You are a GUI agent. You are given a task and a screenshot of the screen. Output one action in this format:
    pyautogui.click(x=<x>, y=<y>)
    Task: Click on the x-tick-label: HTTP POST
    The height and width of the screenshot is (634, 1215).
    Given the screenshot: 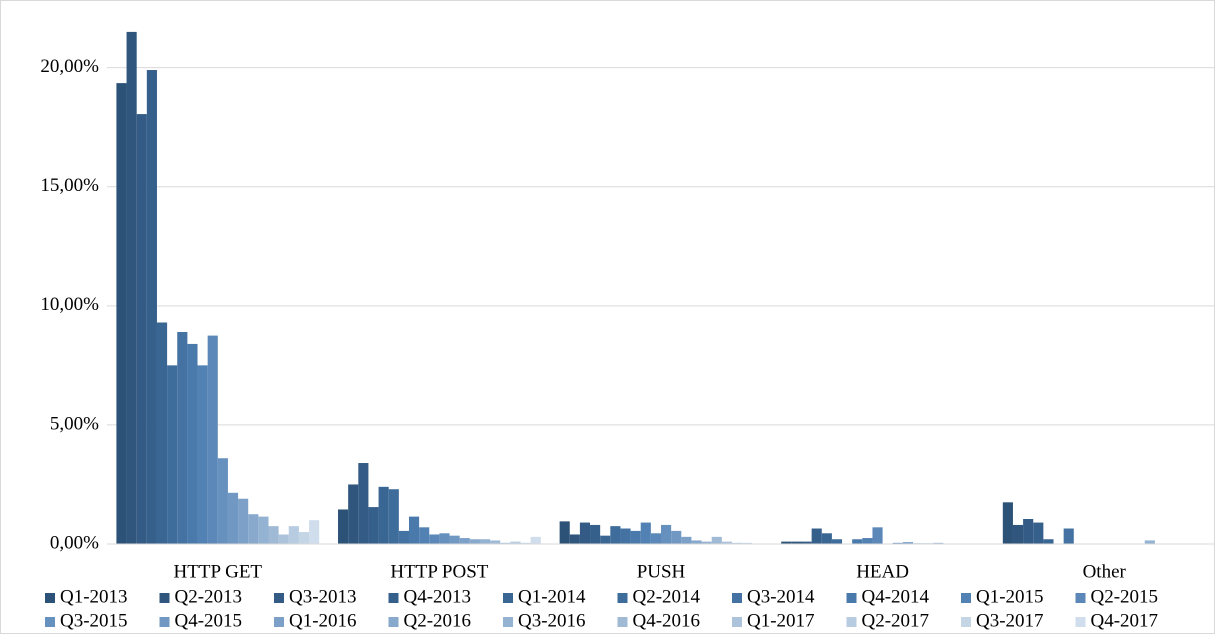 What is the action you would take?
    pyautogui.click(x=439, y=571)
    